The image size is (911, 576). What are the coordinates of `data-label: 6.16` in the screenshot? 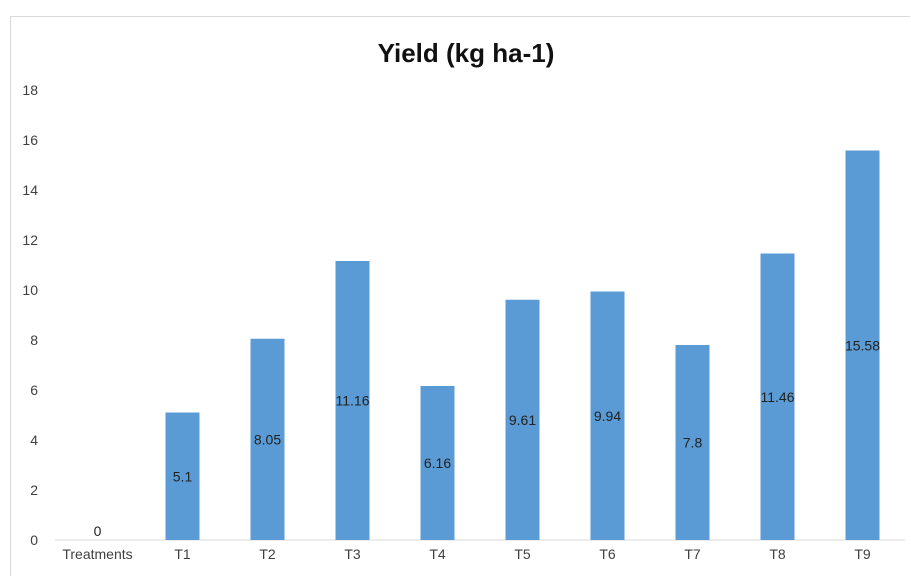 It's located at (437, 463).